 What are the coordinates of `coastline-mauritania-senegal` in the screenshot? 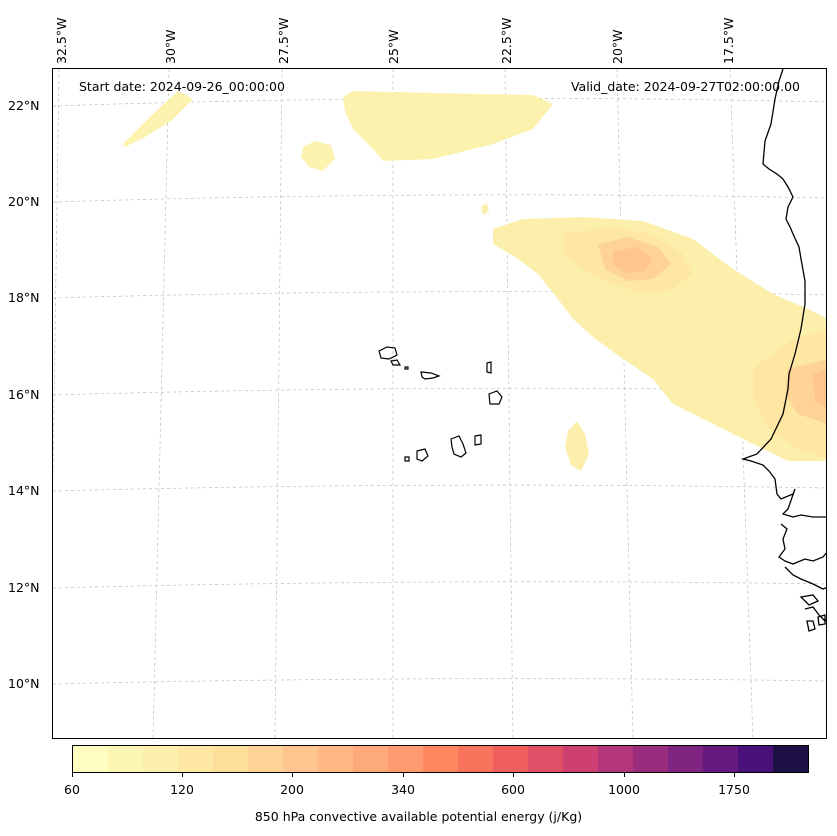 It's located at (783, 293).